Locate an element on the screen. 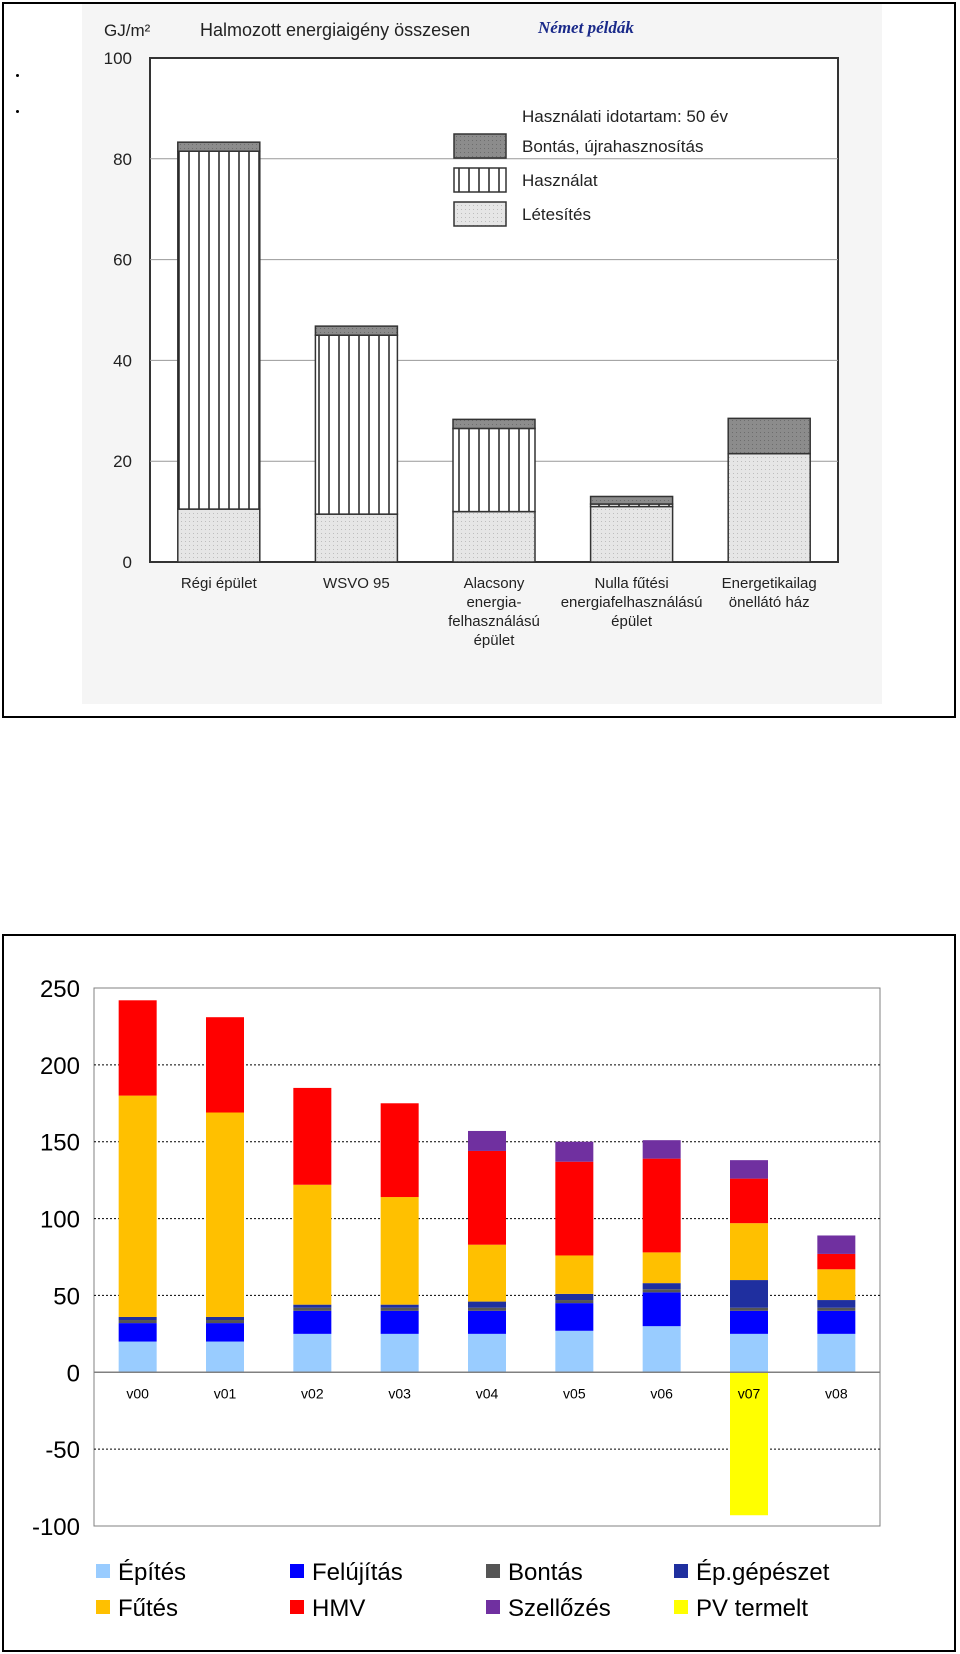 This screenshot has width=960, height=1654. legend-label-bontas-ujrahasznositas: Bontás, újrahasznosítás is located at coordinates (612, 146).